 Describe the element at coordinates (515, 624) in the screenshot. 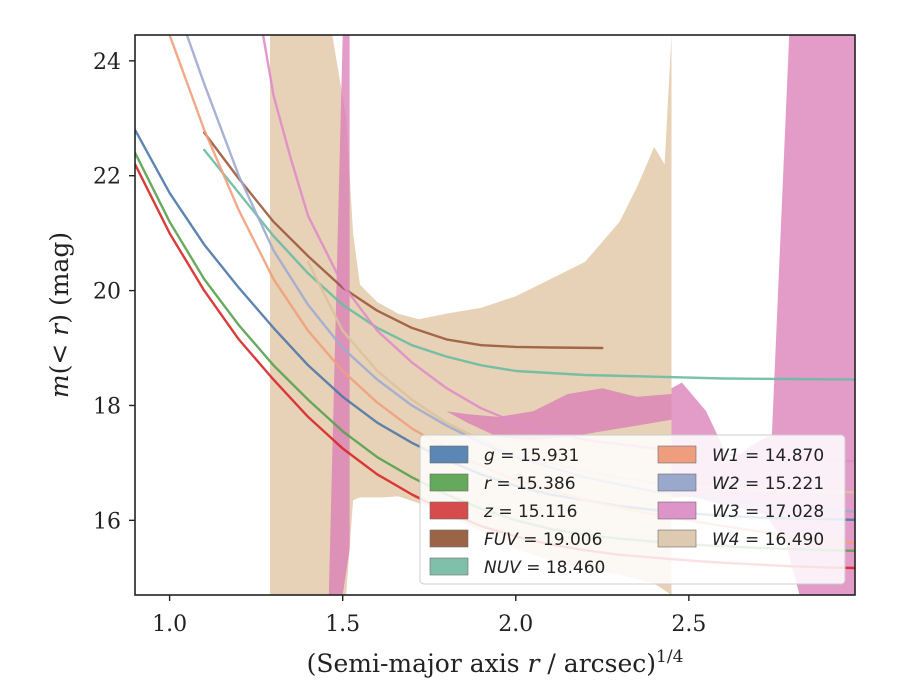

I see `x-tick-label: 2.0` at that location.